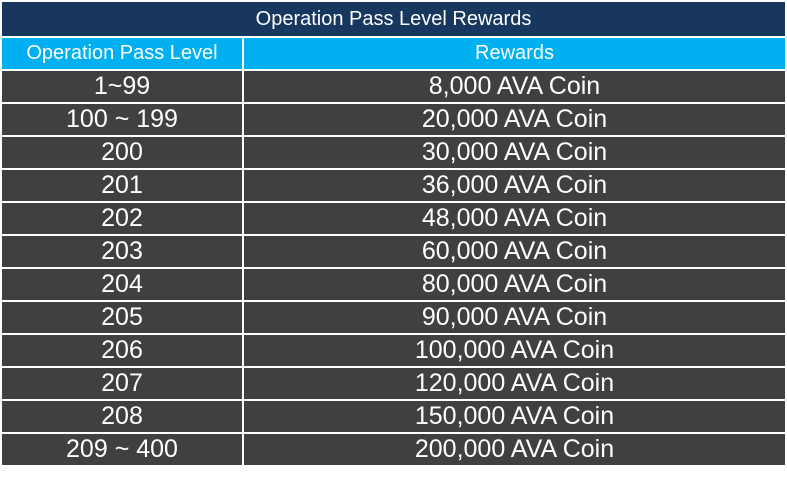 The width and height of the screenshot is (787, 496). I want to click on table-row: 1~99 8,000 AVA Coin, so click(393, 86).